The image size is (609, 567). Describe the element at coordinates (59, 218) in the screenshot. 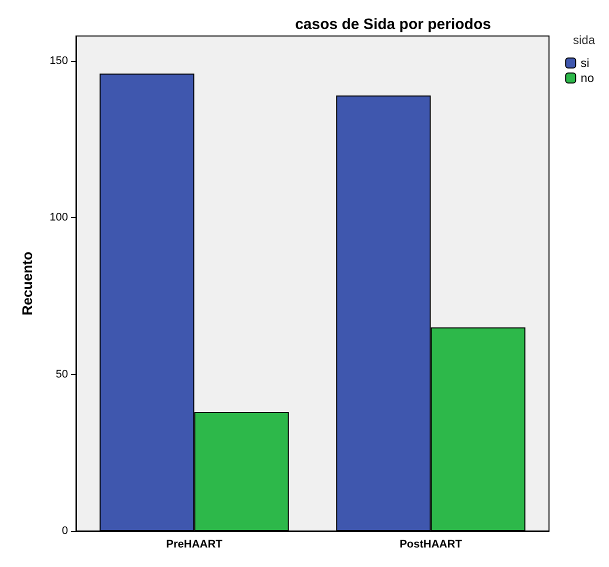

I see `y-tick-label: 100` at that location.